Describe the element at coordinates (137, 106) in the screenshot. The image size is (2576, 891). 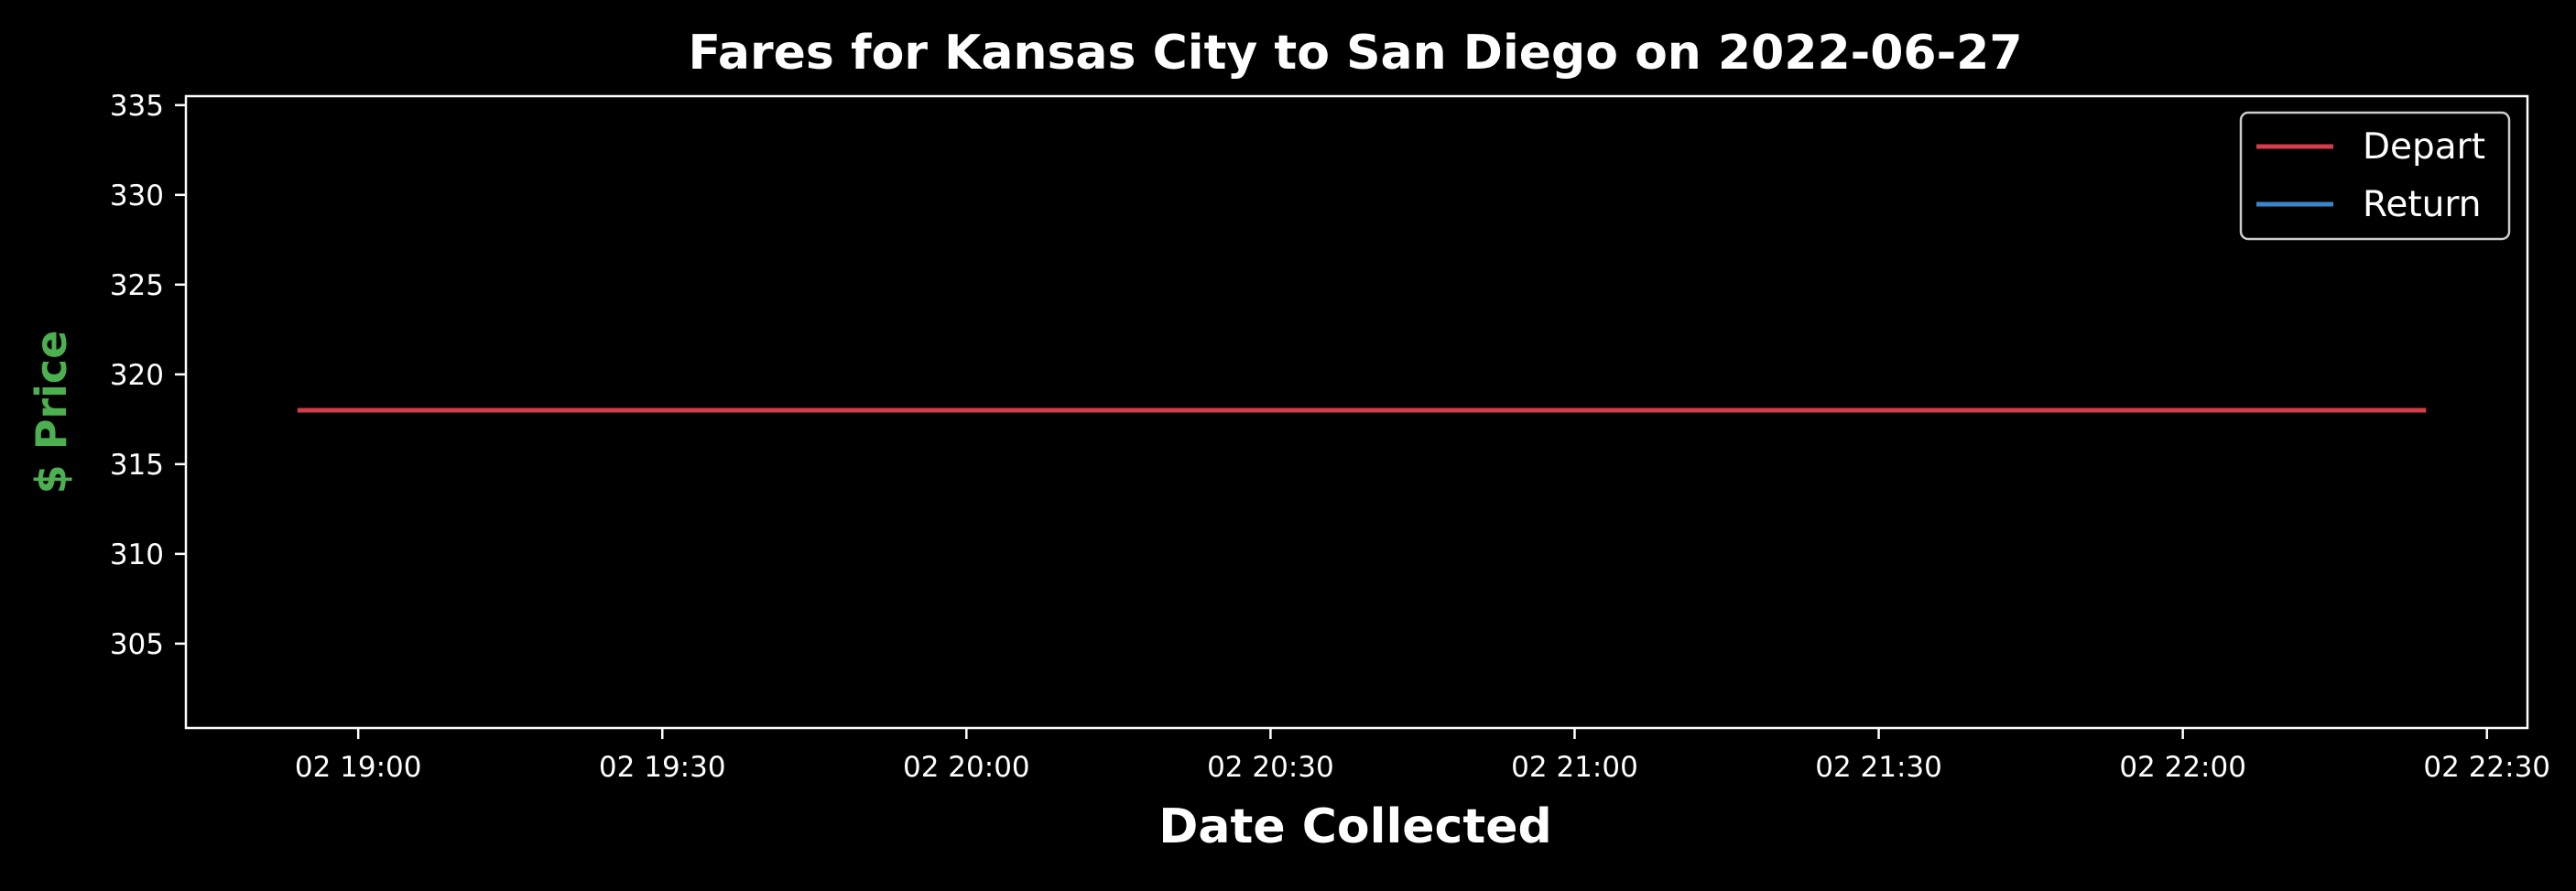
I see `y-tick-label: 335` at that location.